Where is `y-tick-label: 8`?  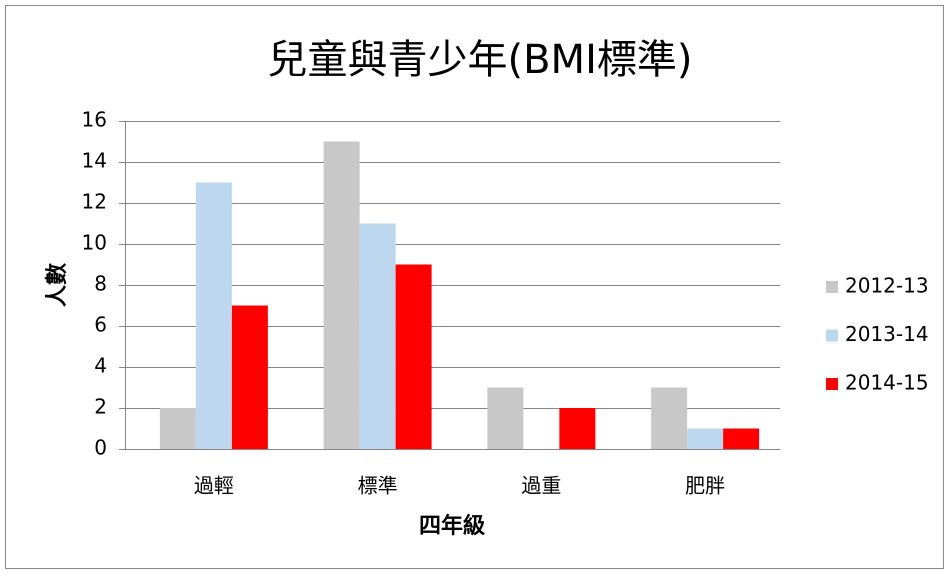
y-tick-label: 8 is located at coordinates (100, 284).